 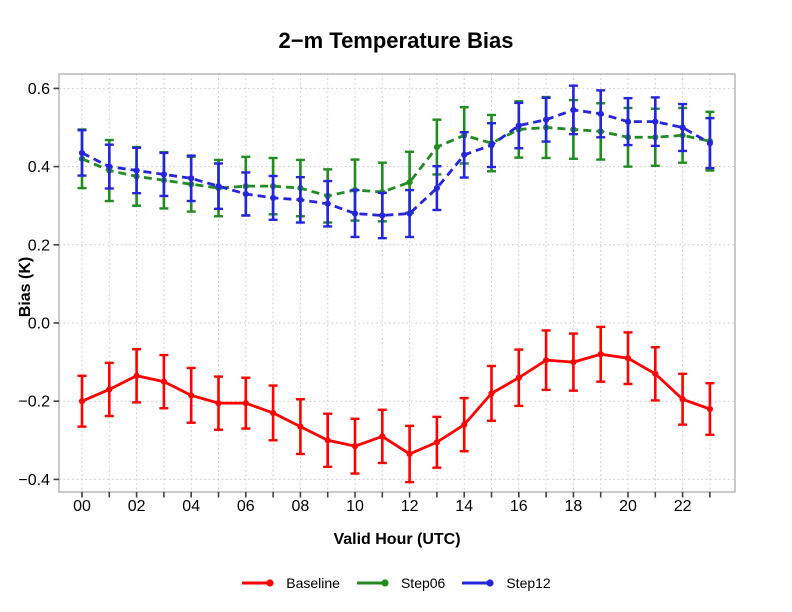 I want to click on chart-title: 2−m Temperature Bias, so click(x=396, y=40).